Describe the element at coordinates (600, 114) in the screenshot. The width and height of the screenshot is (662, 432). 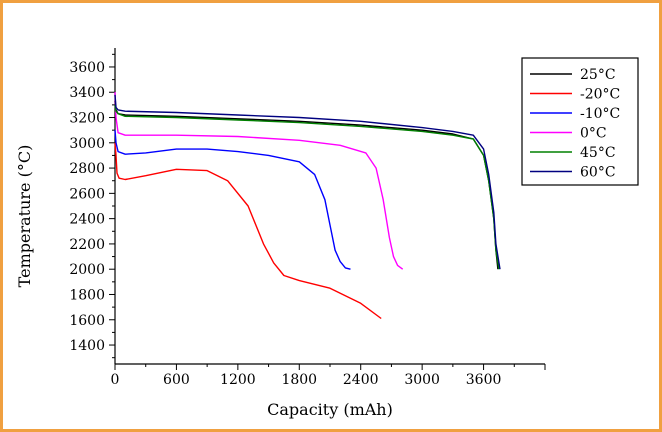
I see `legend-label: -10°C` at that location.